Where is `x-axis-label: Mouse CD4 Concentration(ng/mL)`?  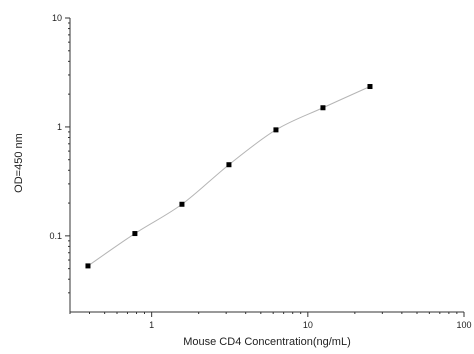
x-axis-label: Mouse CD4 Concentration(ng/mL) is located at coordinates (267, 342).